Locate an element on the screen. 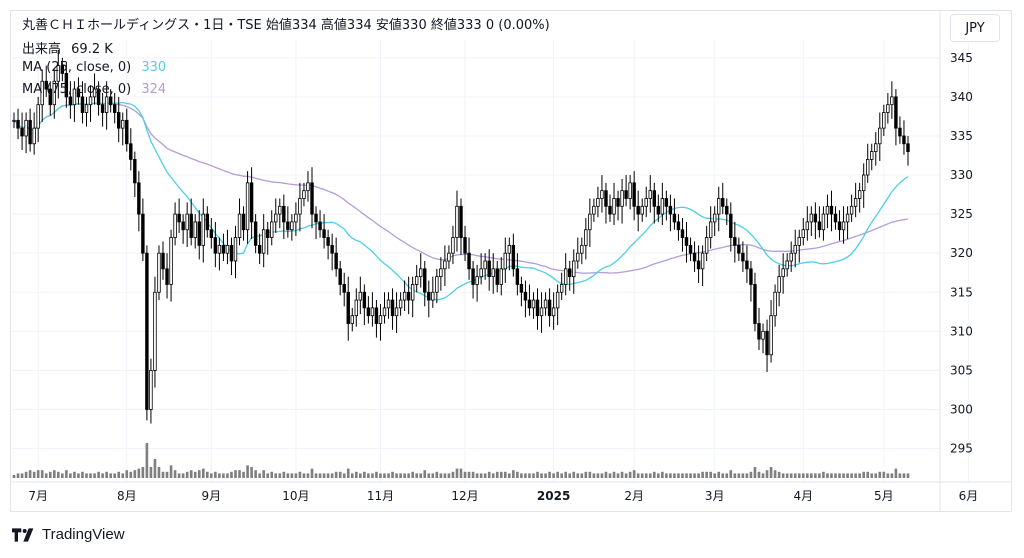 Image resolution: width=1024 pixels, height=558 pixels. open-label: 始値 is located at coordinates (278, 25).